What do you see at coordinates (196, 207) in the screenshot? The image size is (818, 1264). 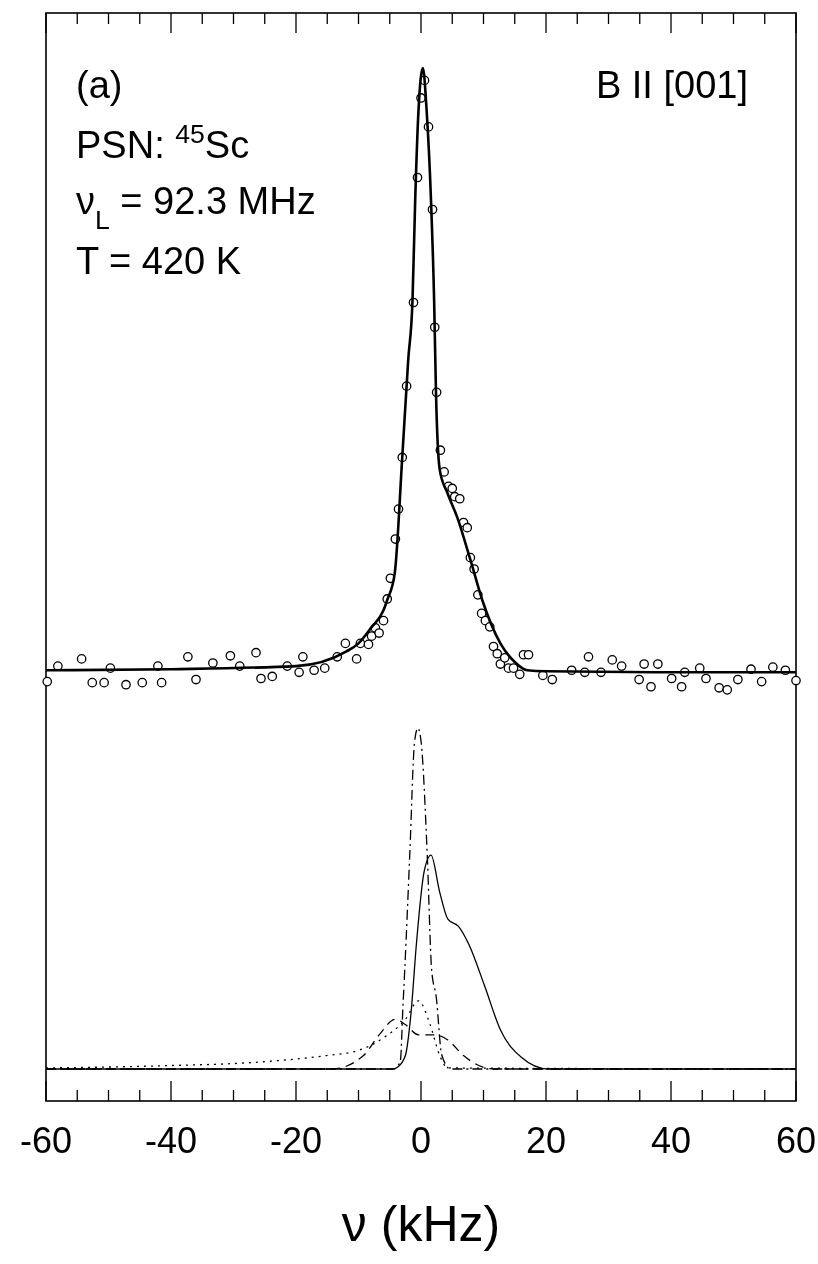 I see `annotation: ν$_{L}$ = 92.3 MHz` at bounding box center [196, 207].